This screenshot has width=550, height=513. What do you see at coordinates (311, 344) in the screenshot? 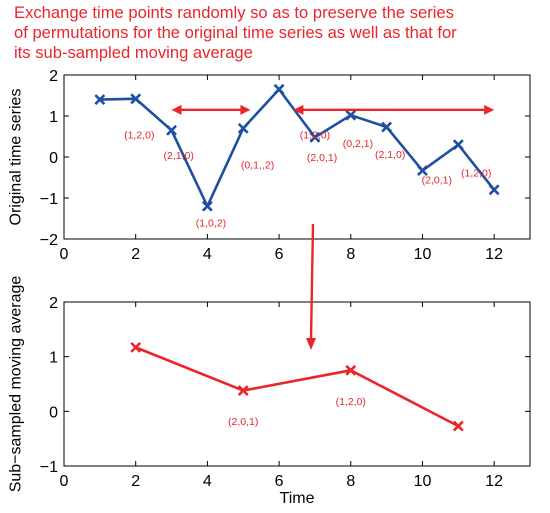
I see `connector-head` at bounding box center [311, 344].